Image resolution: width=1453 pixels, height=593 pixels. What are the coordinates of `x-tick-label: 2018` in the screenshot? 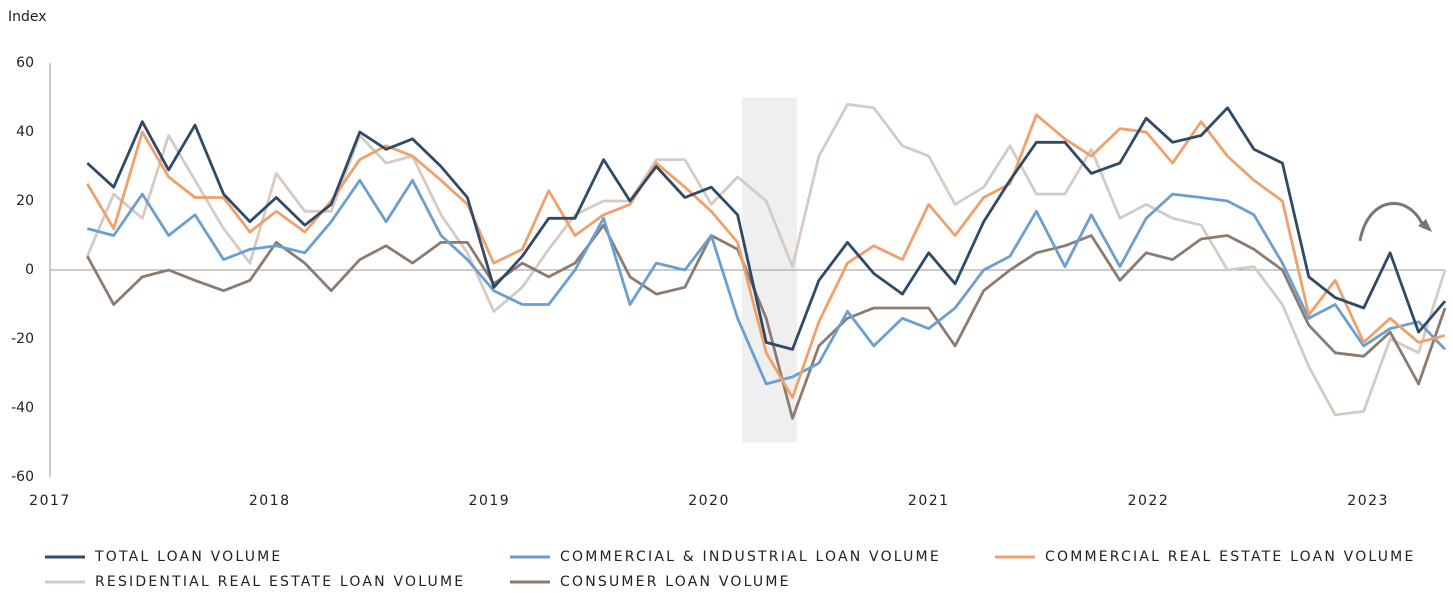 It's located at (270, 501).